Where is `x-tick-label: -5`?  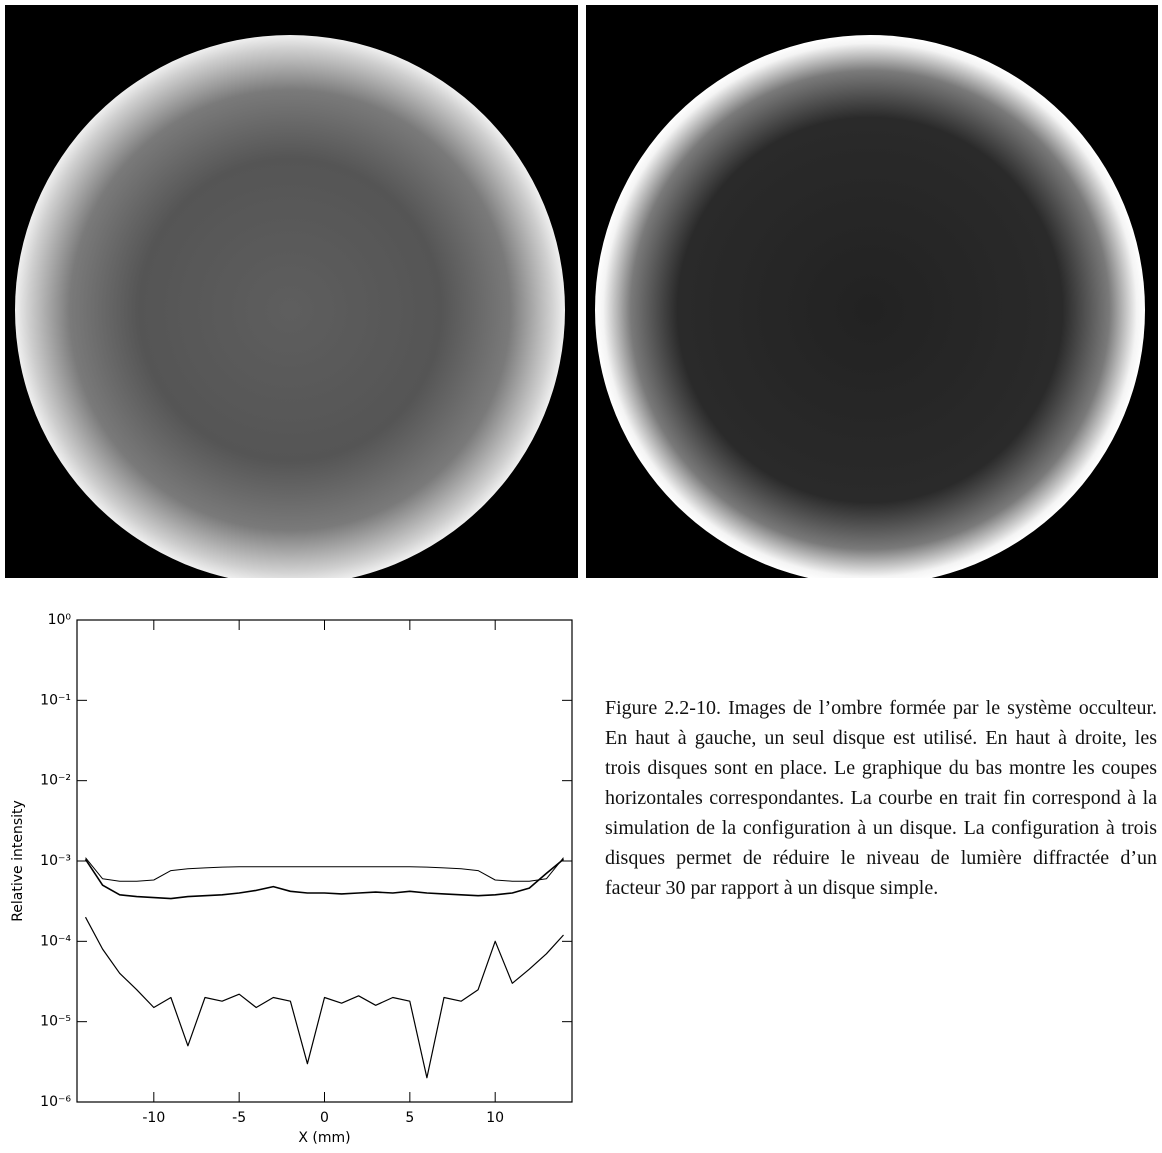 x-tick-label: -5 is located at coordinates (239, 1118).